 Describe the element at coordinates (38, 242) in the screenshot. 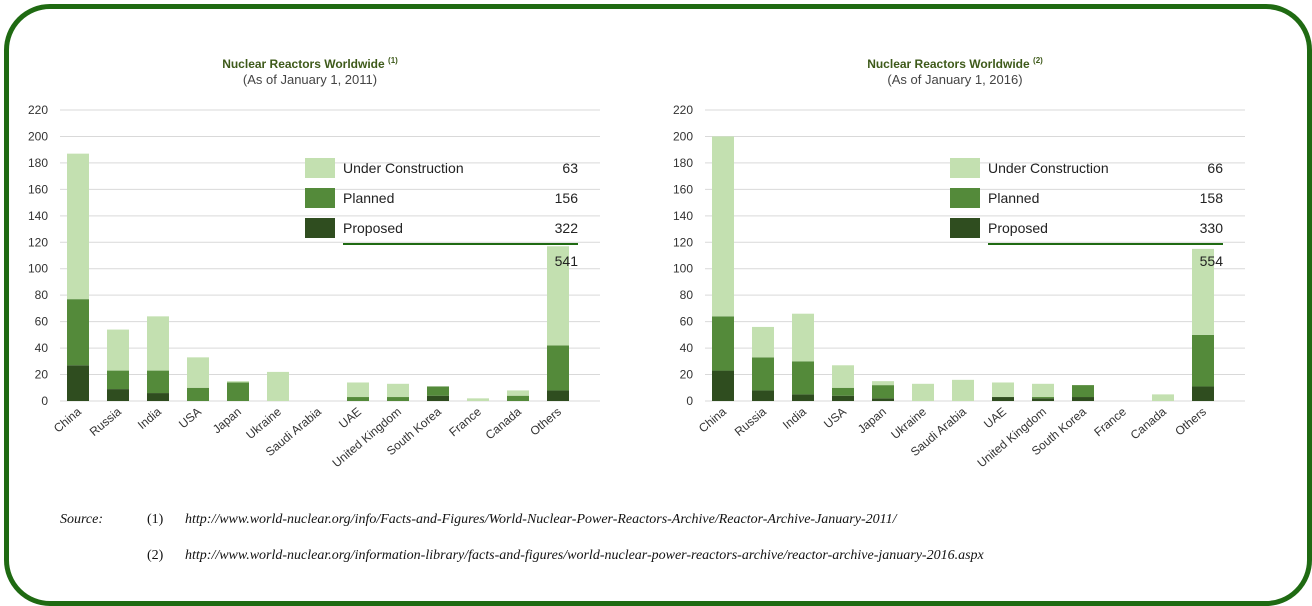

I see `y-tick-label: 120` at that location.